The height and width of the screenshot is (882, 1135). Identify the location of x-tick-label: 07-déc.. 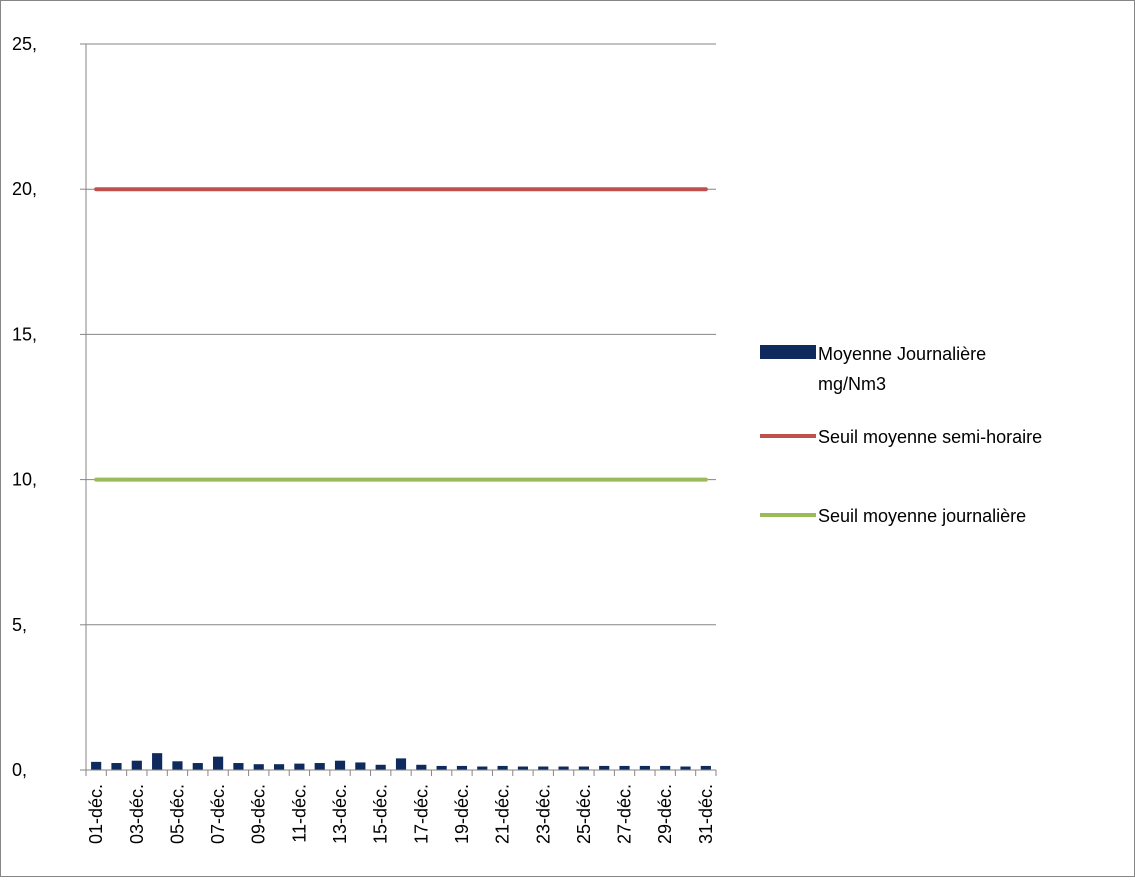
(218, 814).